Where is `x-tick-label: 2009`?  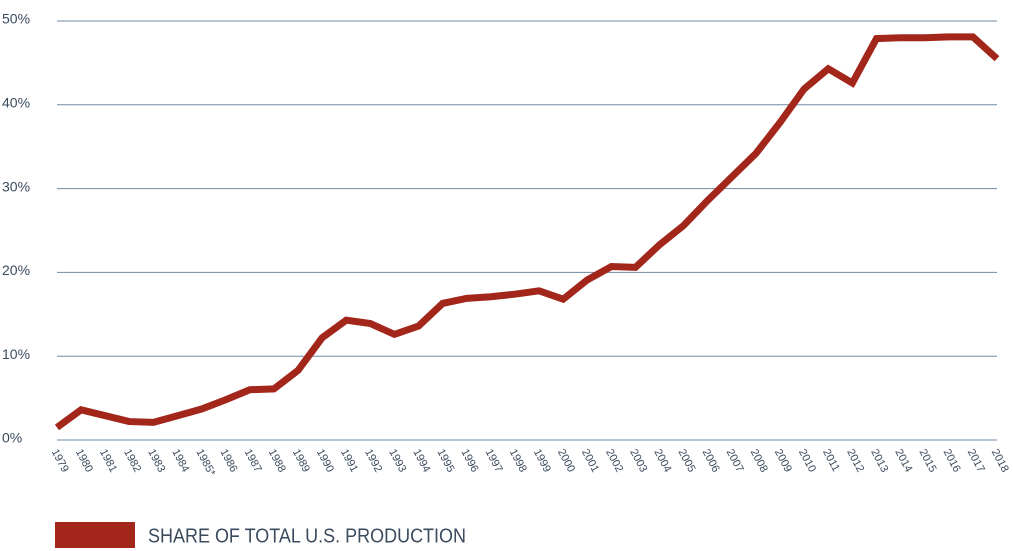
x-tick-label: 2009 is located at coordinates (783, 460).